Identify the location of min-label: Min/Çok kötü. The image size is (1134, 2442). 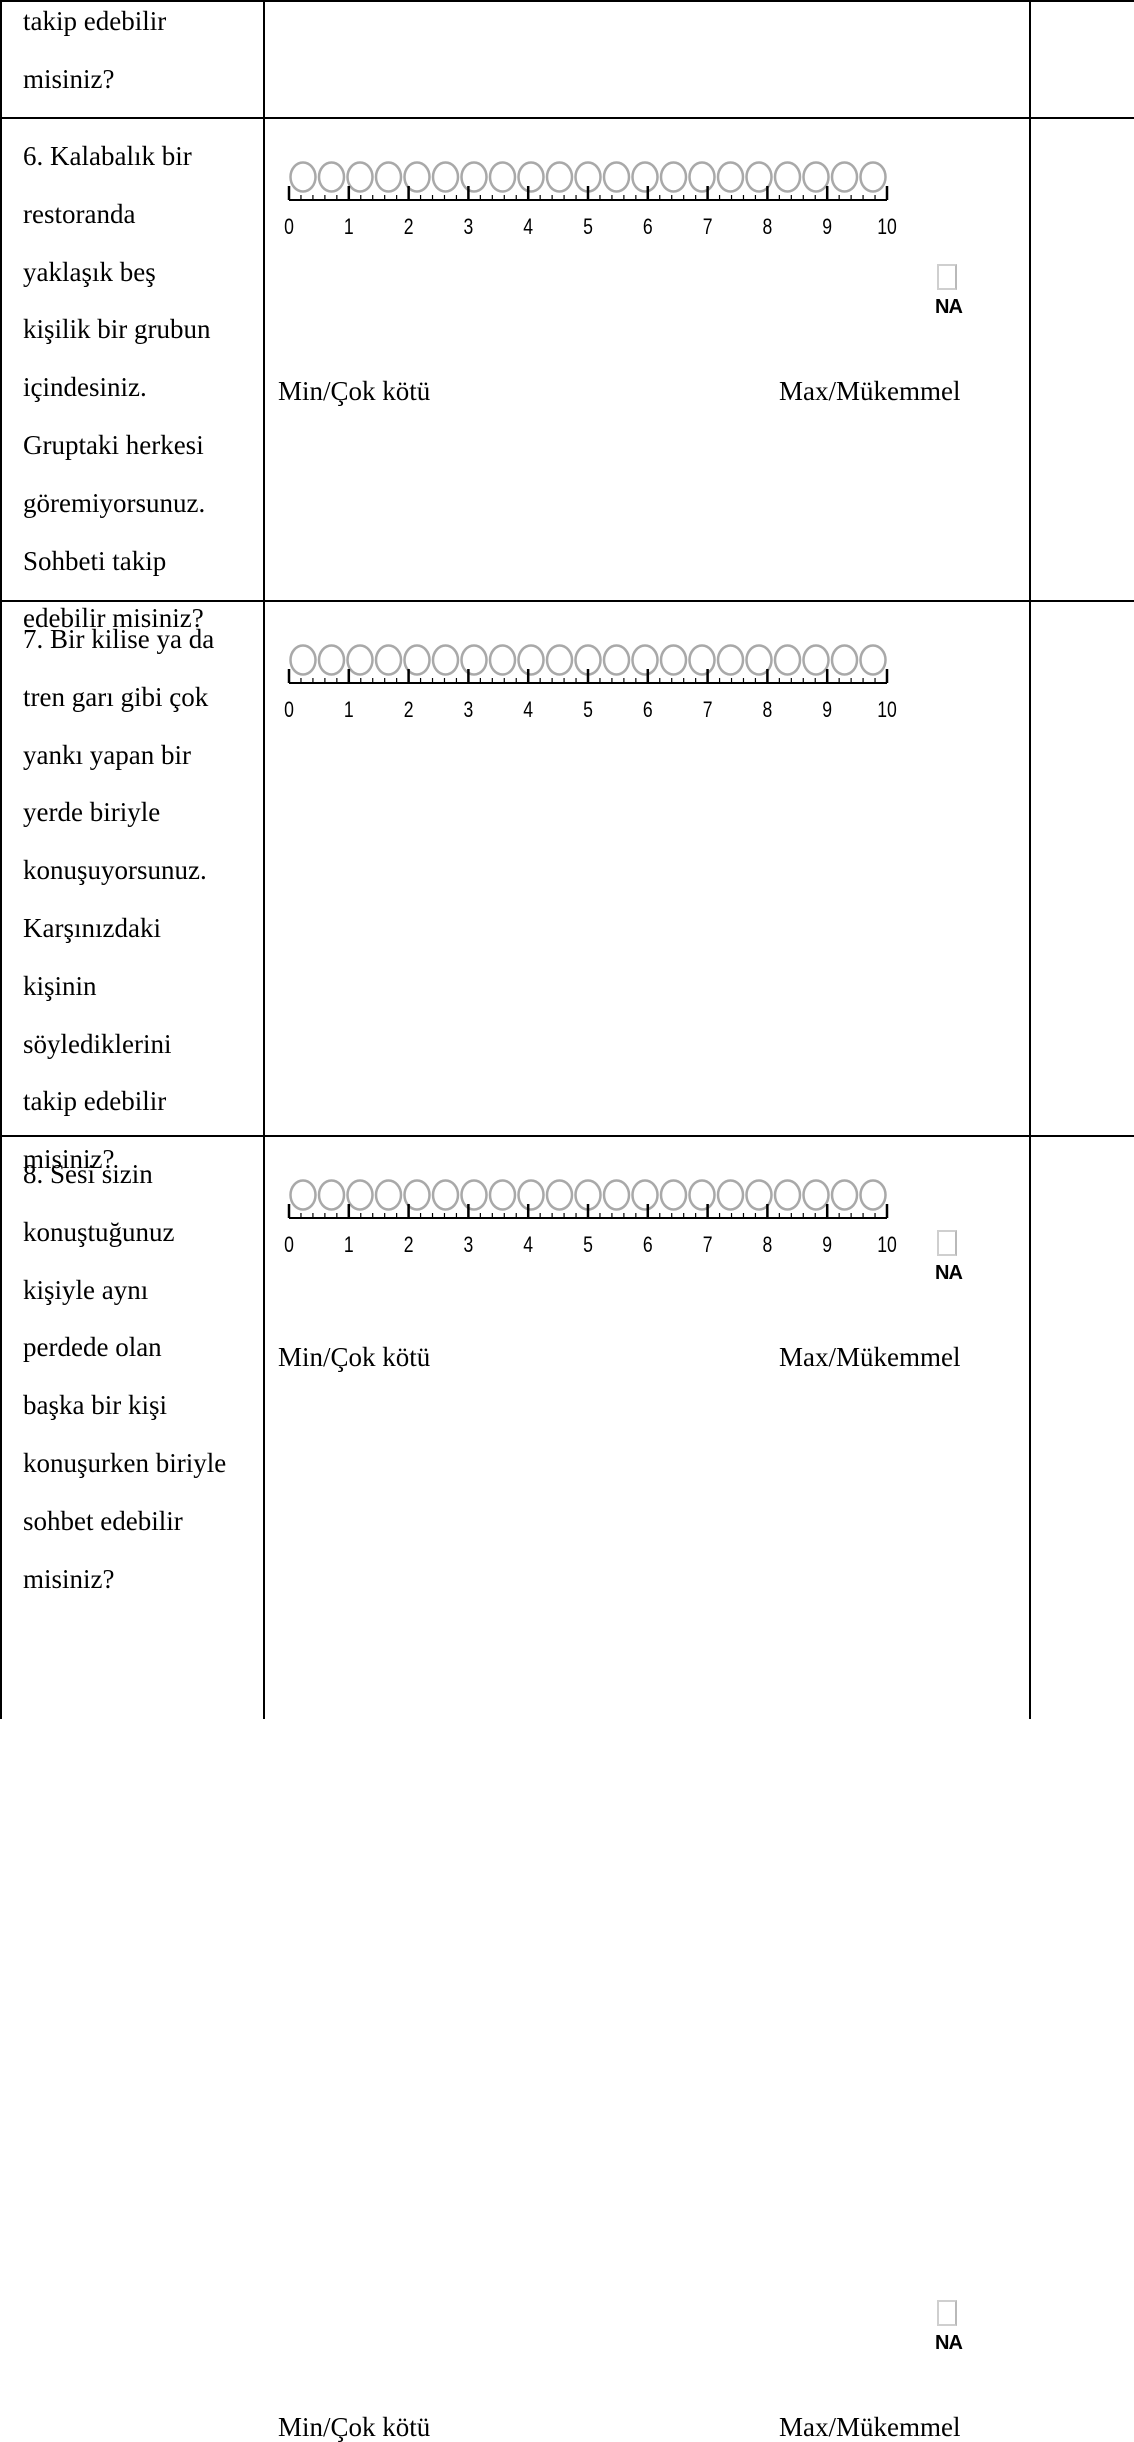
(354, 391).